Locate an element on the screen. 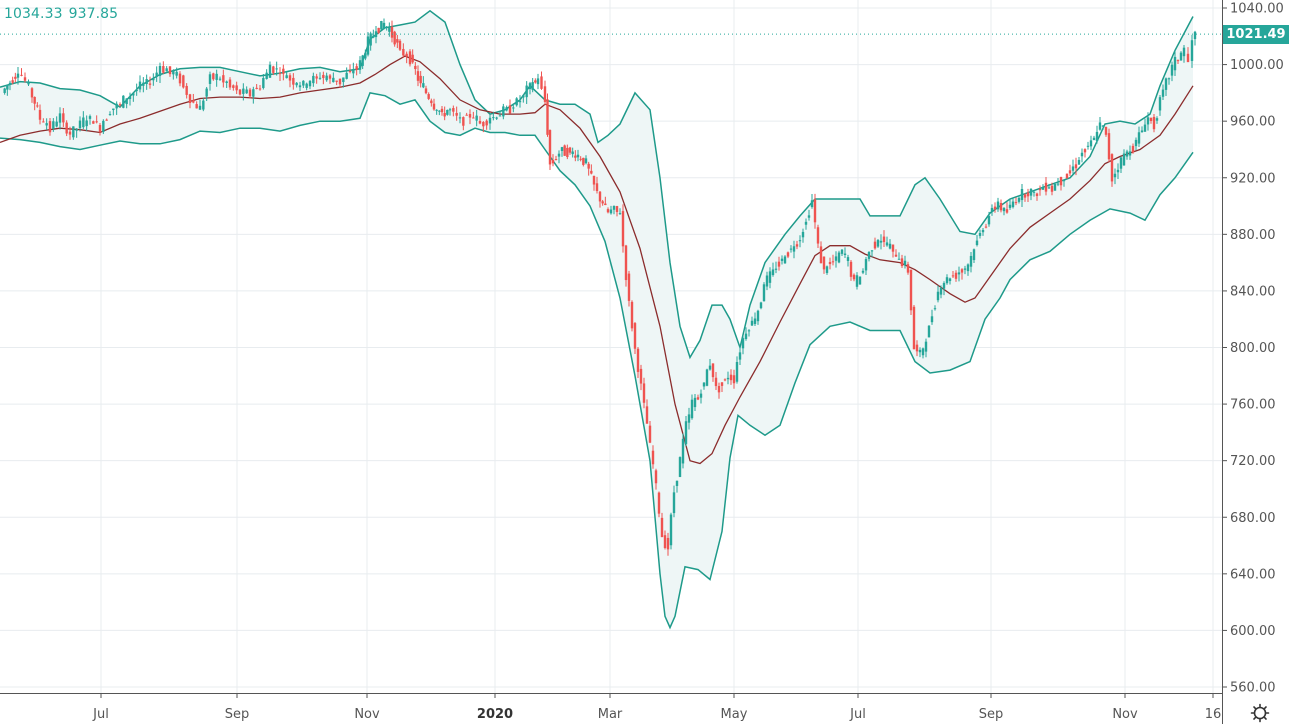 The height and width of the screenshot is (728, 1289). y-tick-label: 760.00 is located at coordinates (1253, 405).